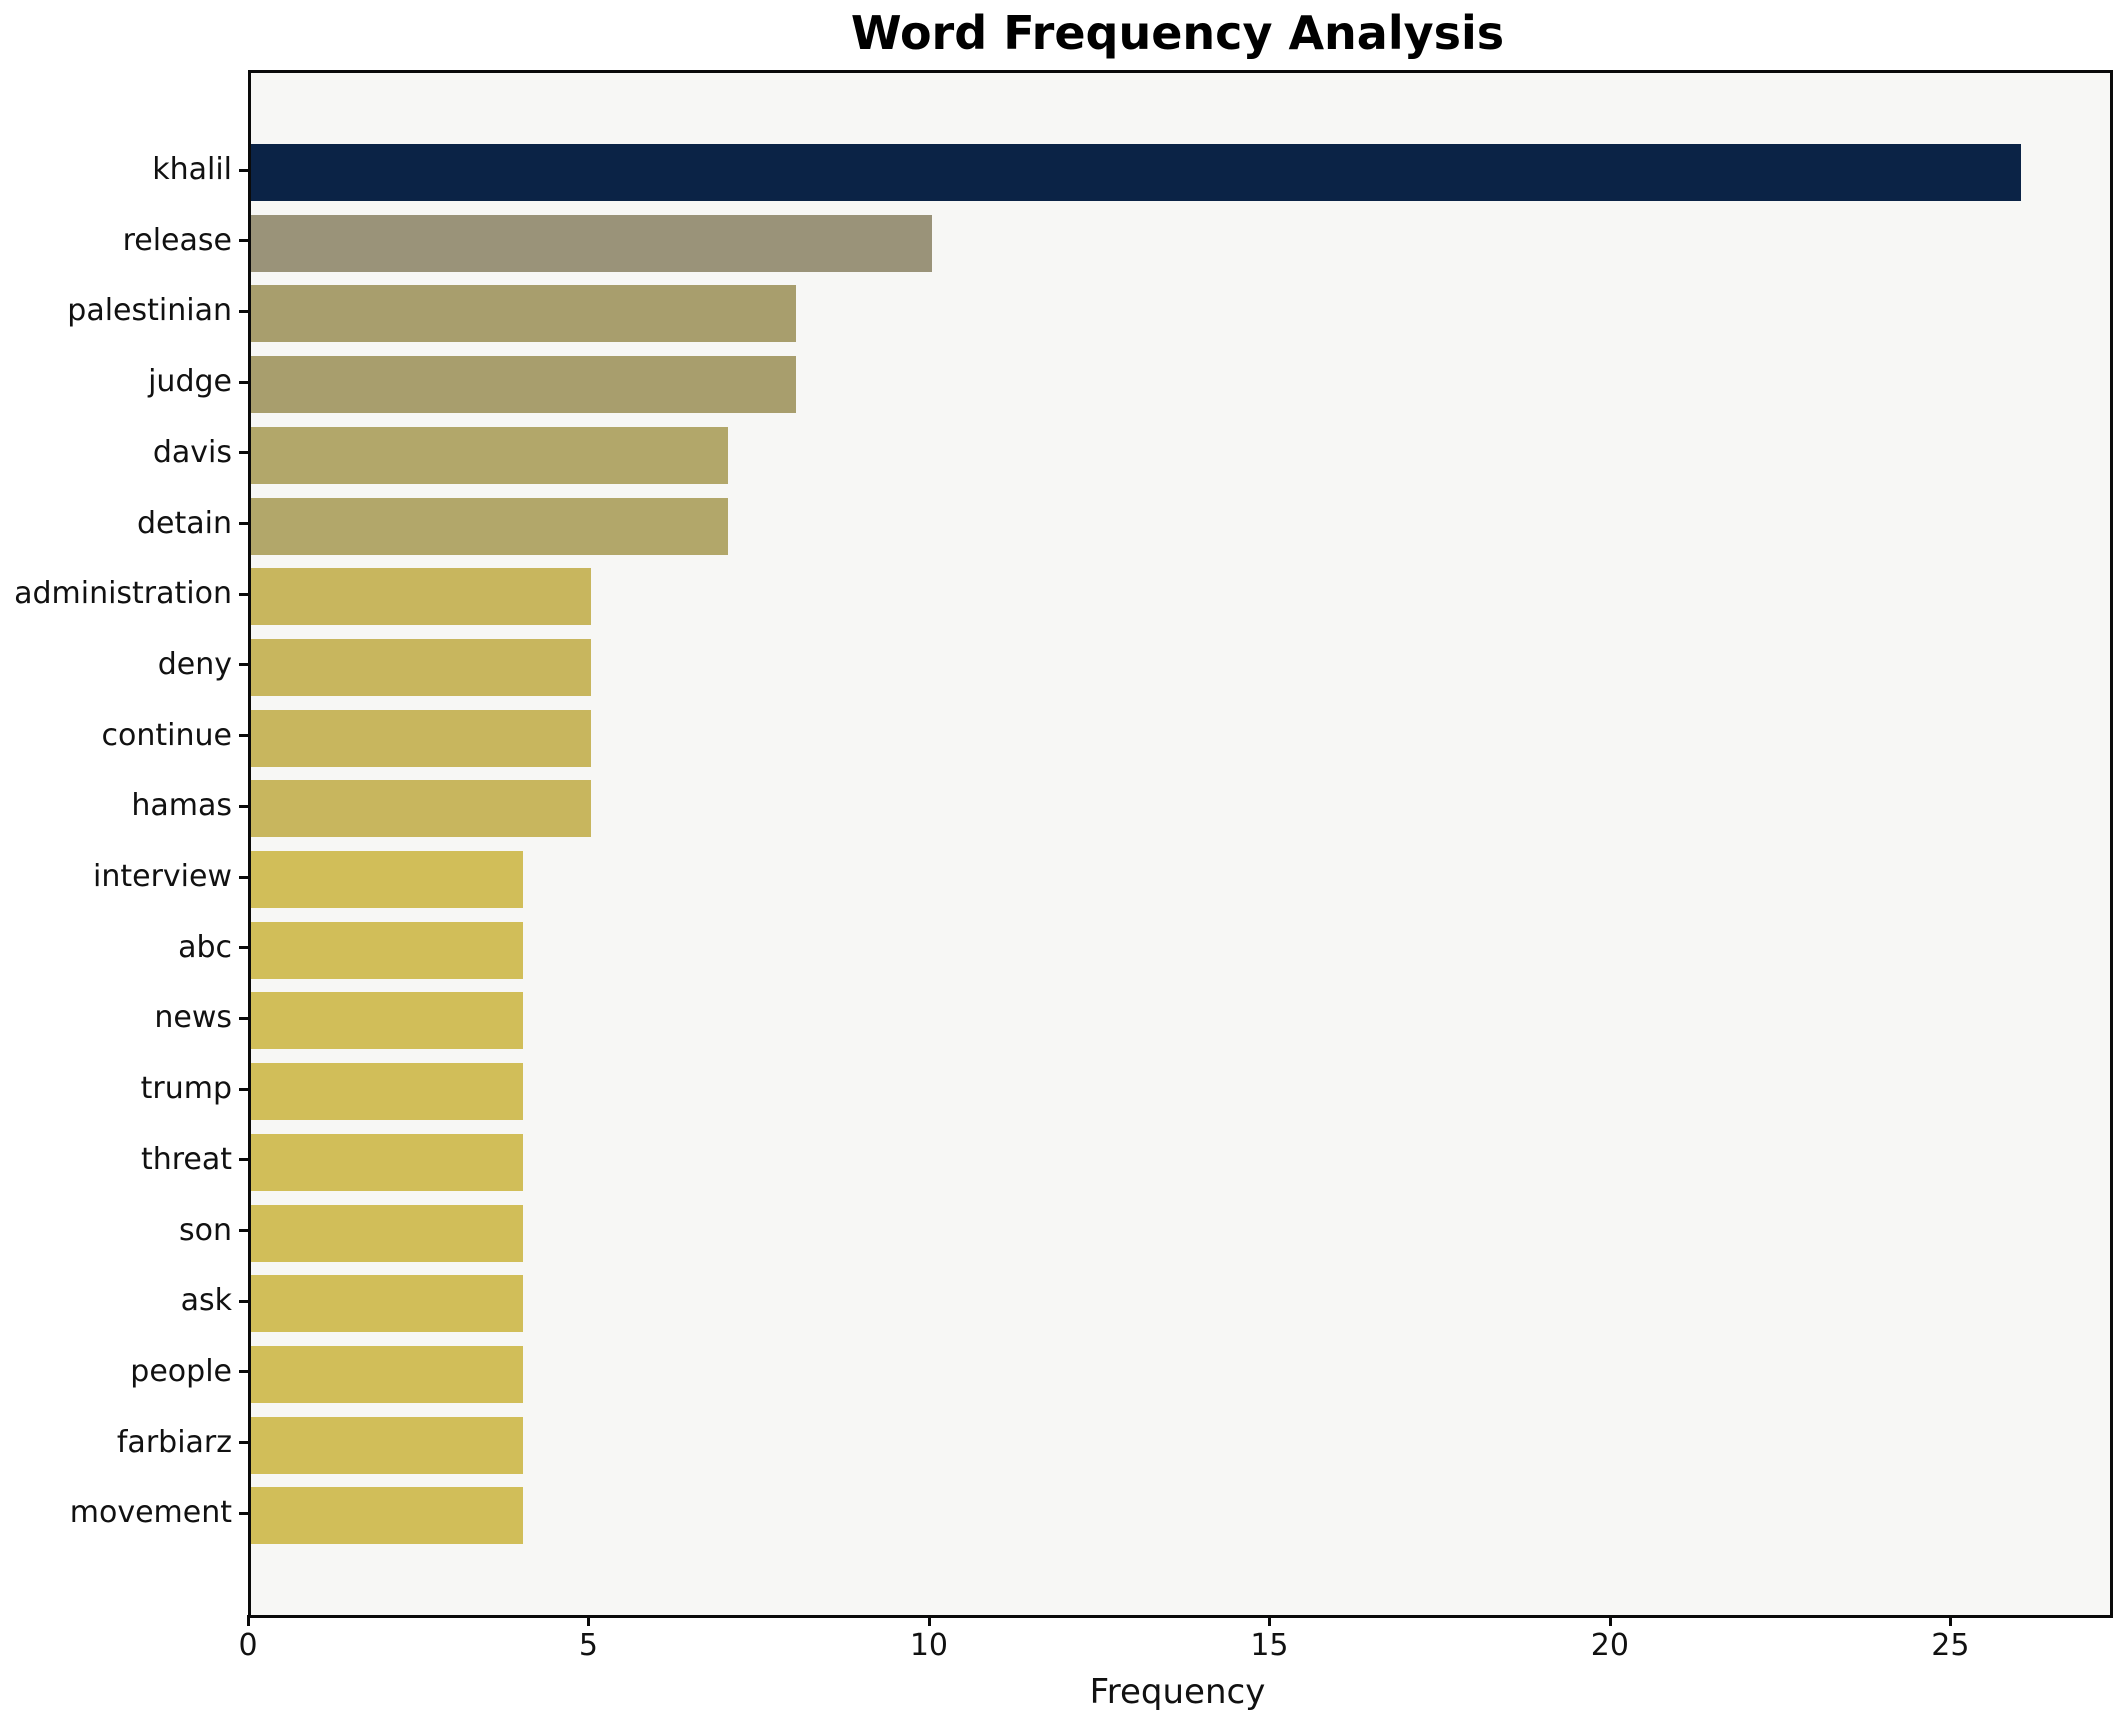 The height and width of the screenshot is (1722, 2126). Describe the element at coordinates (181, 806) in the screenshot. I see `y-tick-label-hamas: hamas` at that location.